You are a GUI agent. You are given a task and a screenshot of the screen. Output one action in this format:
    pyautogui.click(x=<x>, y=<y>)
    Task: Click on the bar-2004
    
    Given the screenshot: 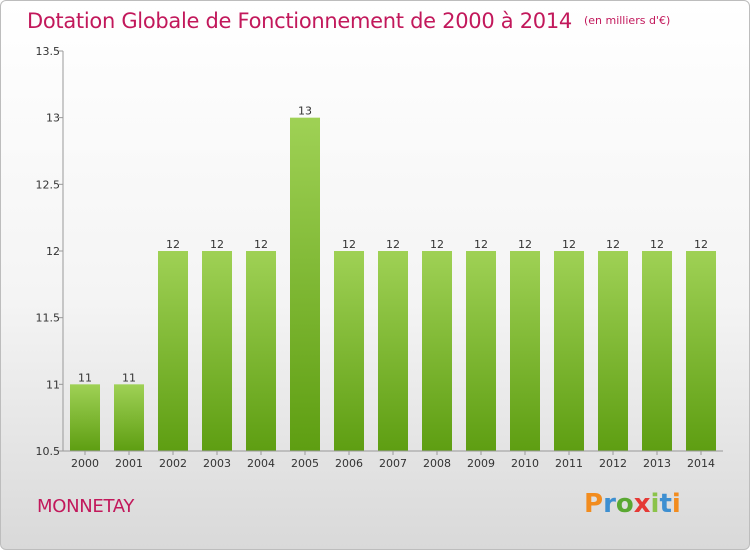 What is the action you would take?
    pyautogui.click(x=261, y=351)
    